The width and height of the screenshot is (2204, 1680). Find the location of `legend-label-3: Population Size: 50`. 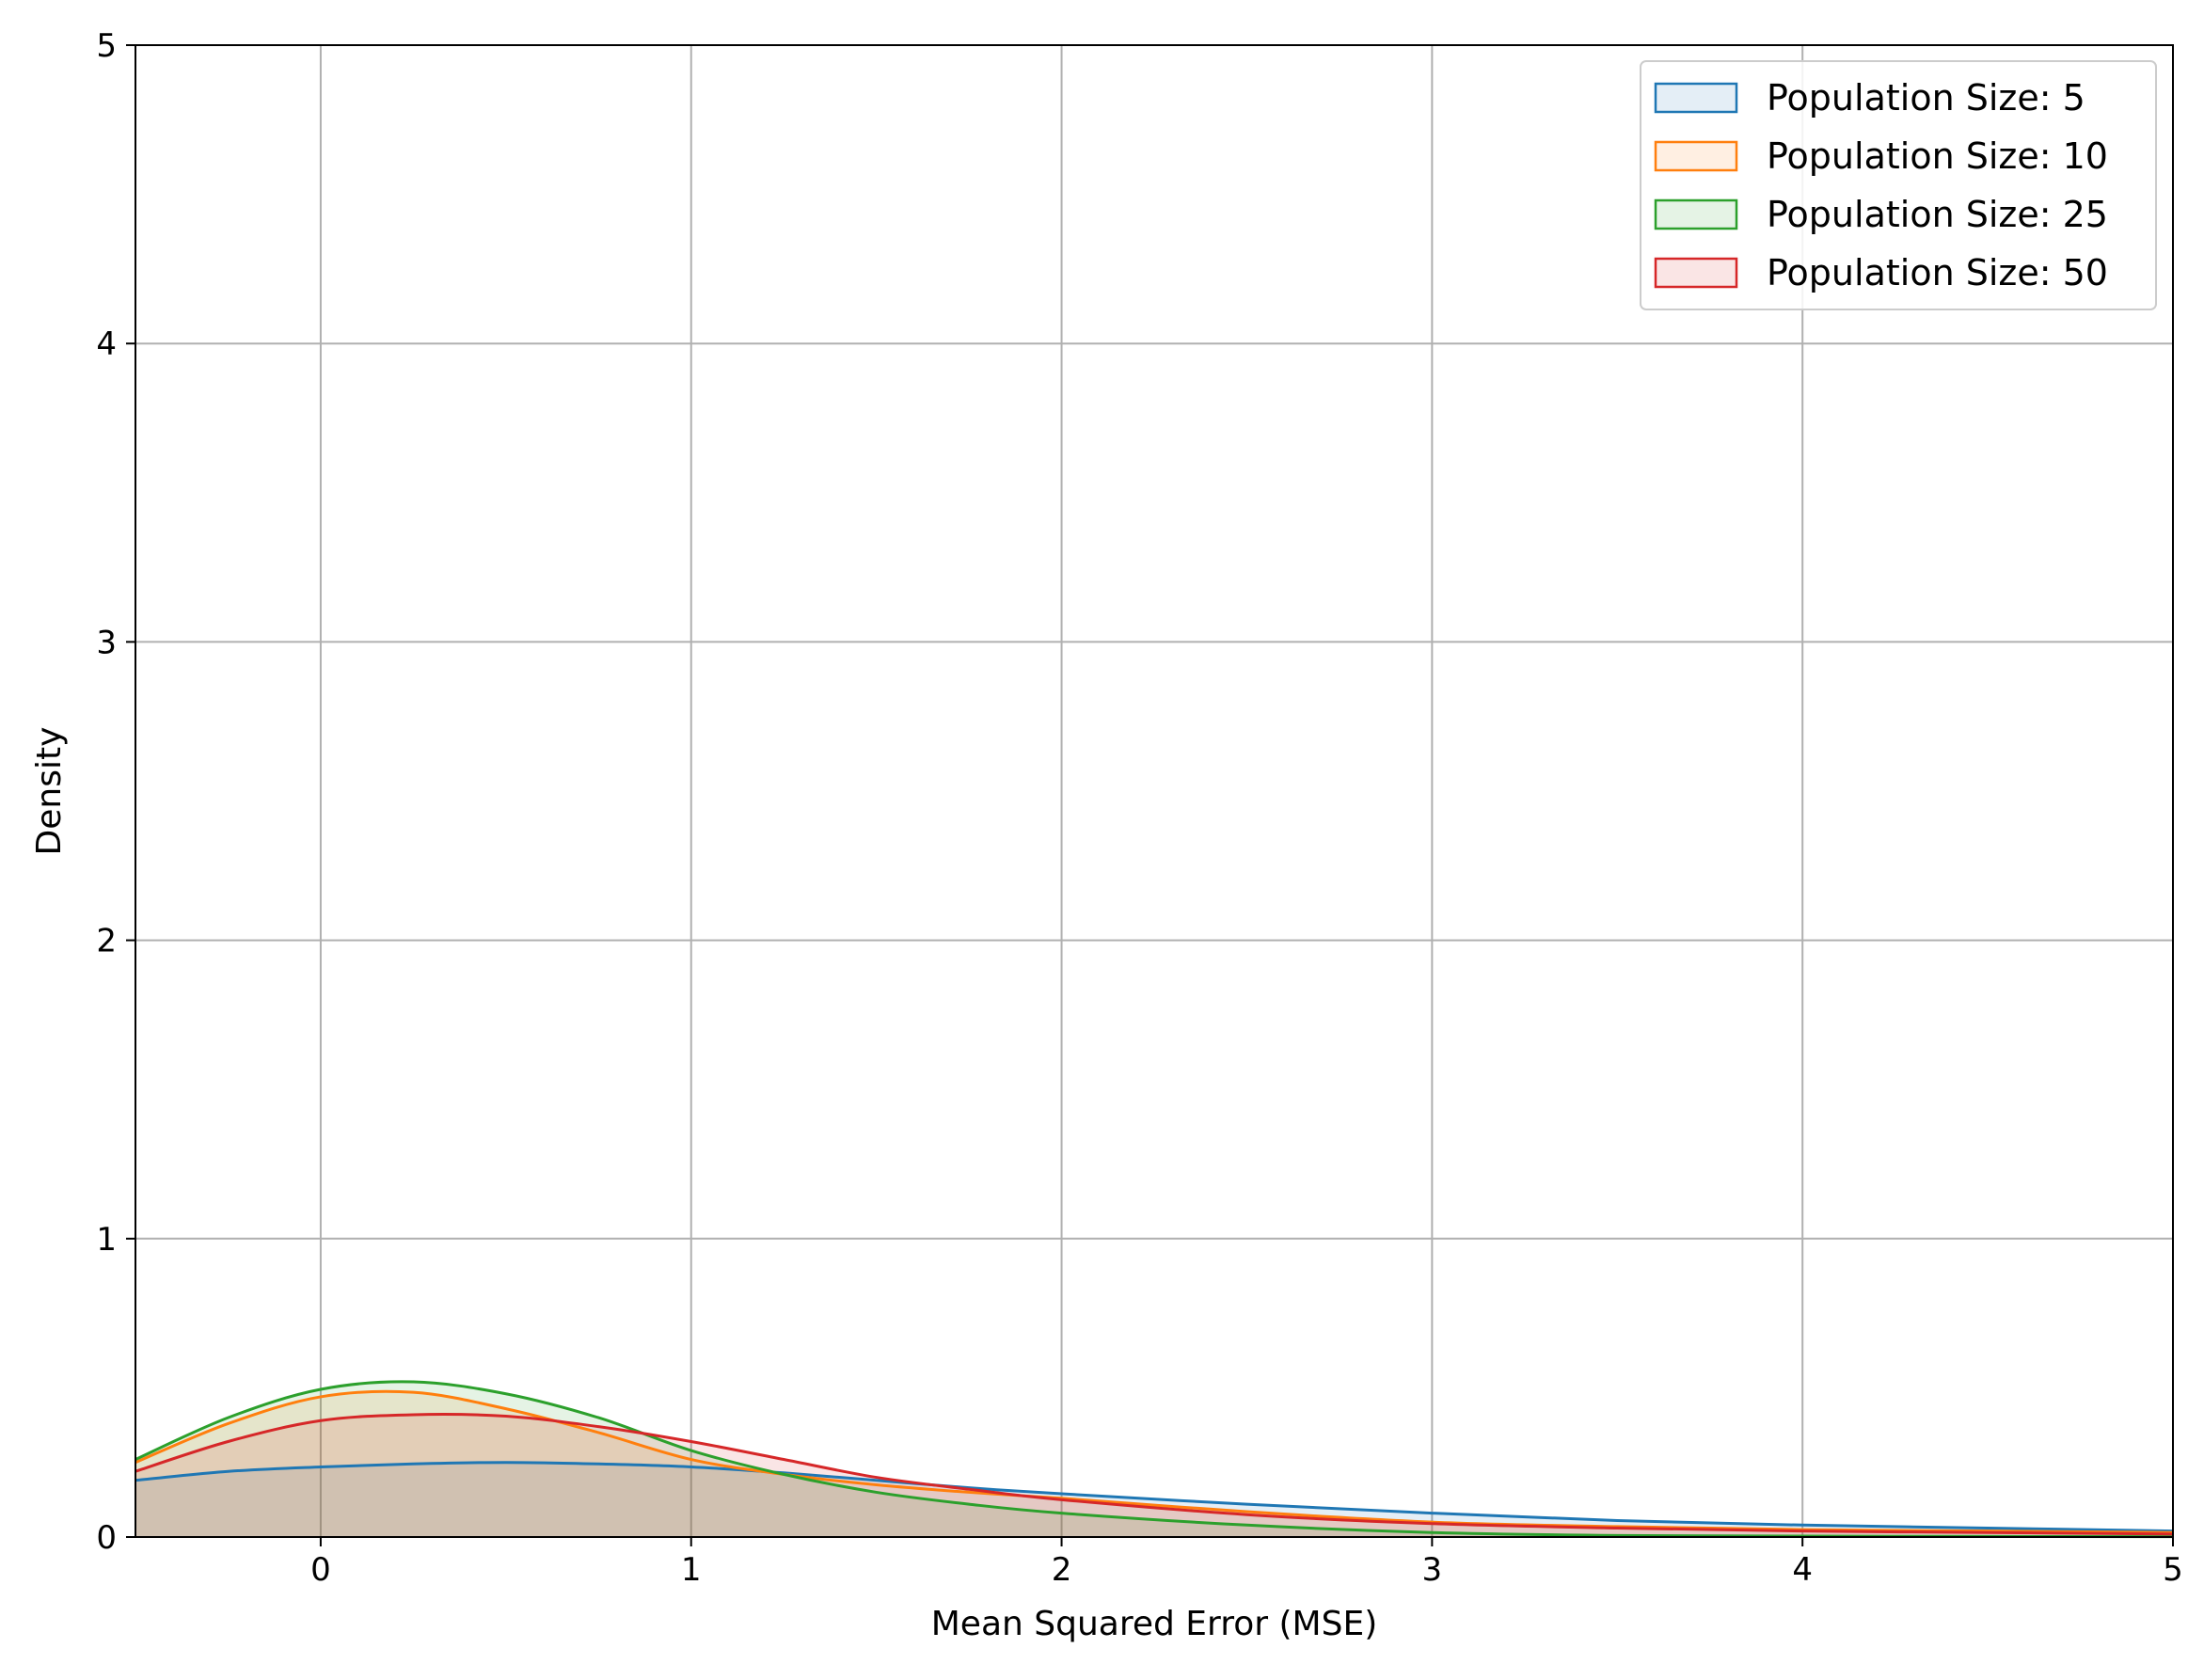

legend-label-3: Population Size: 50 is located at coordinates (1937, 272).